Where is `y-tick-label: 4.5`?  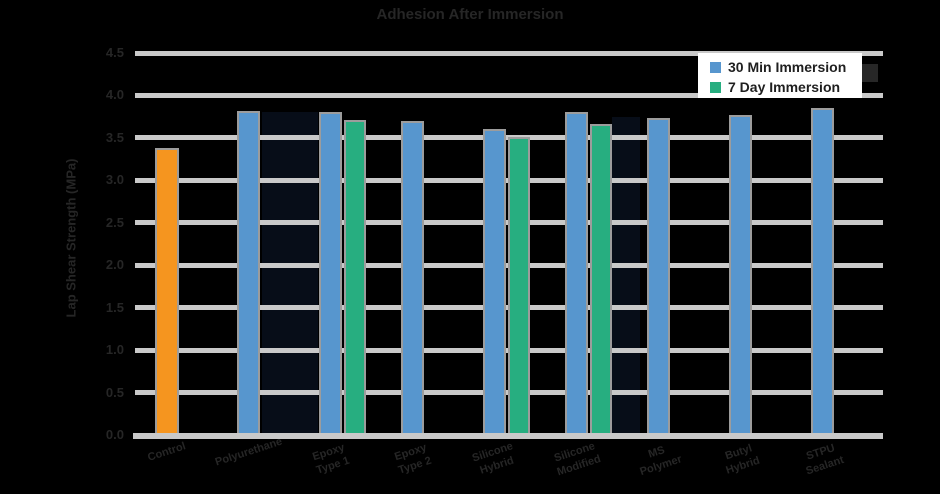 y-tick-label: 4.5 is located at coordinates (114, 52).